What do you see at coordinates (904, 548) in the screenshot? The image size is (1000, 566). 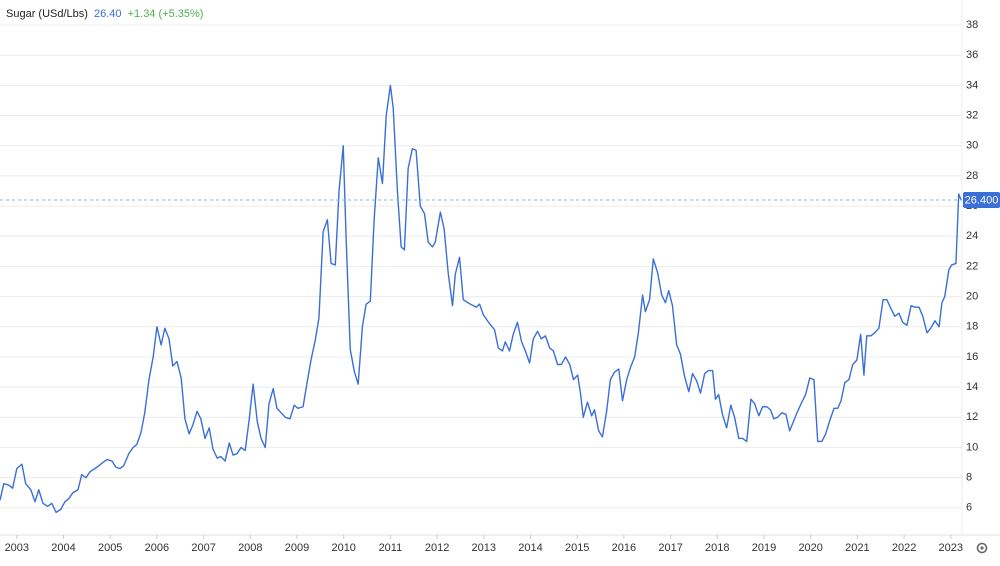 I see `x-tick-label: 2022` at bounding box center [904, 548].